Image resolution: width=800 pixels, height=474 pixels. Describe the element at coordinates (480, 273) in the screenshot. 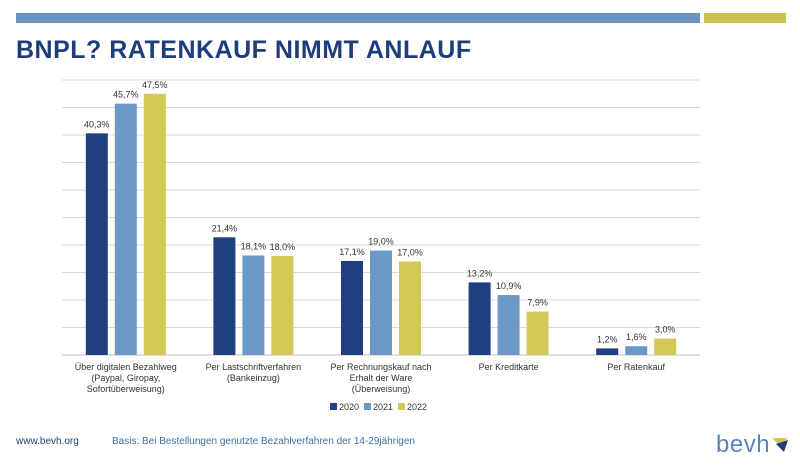

I see `data-label: 13,2%` at that location.